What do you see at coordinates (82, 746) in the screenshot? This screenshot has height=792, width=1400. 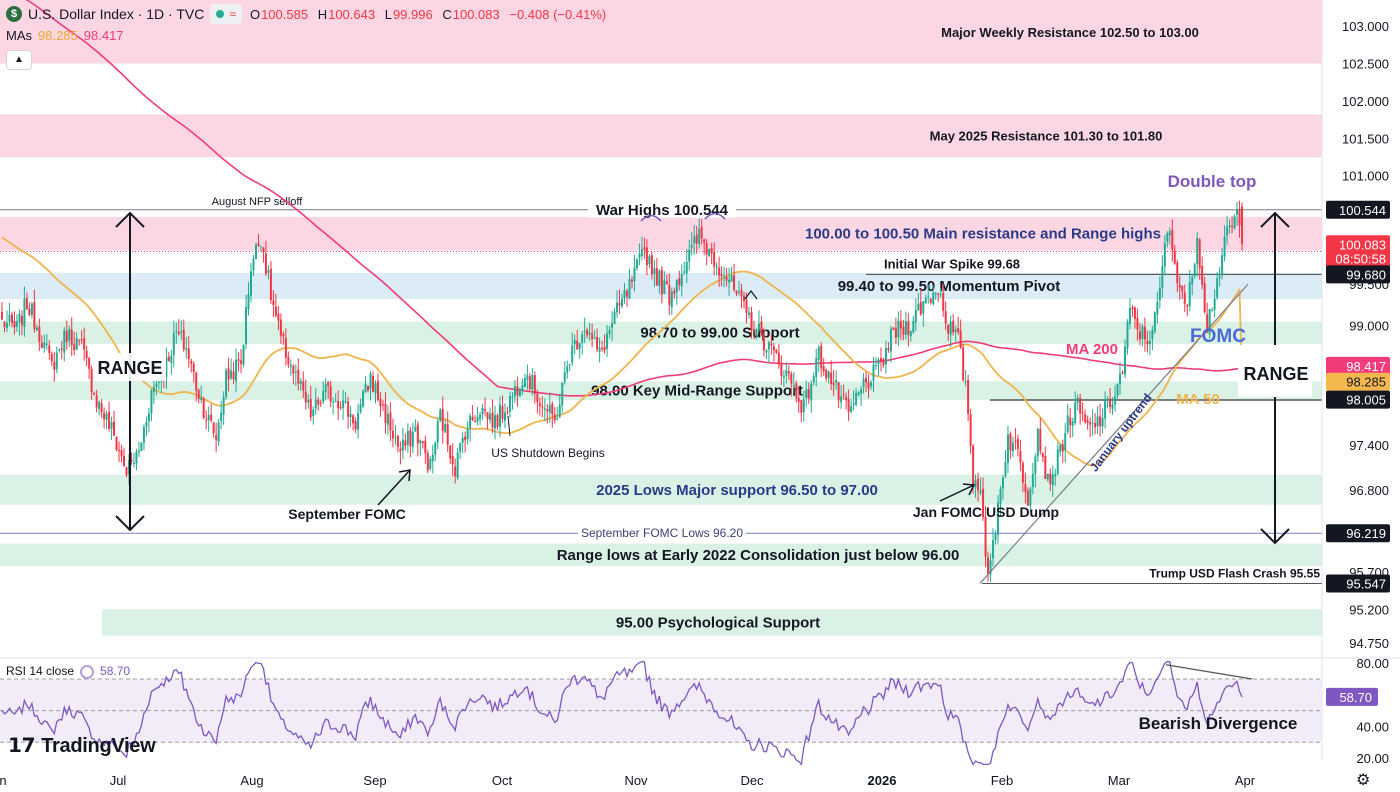 I see `tradingview-logo: 𝟭𝟳 TradingView` at bounding box center [82, 746].